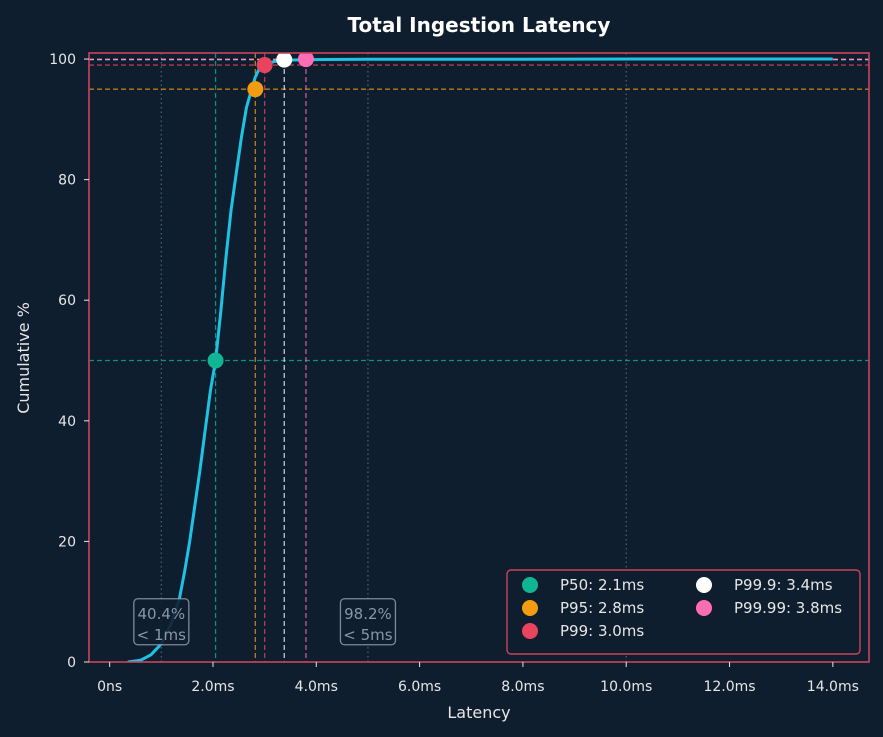 This screenshot has height=737, width=883. I want to click on legend-label-4: P99.99: 3.8ms, so click(788, 608).